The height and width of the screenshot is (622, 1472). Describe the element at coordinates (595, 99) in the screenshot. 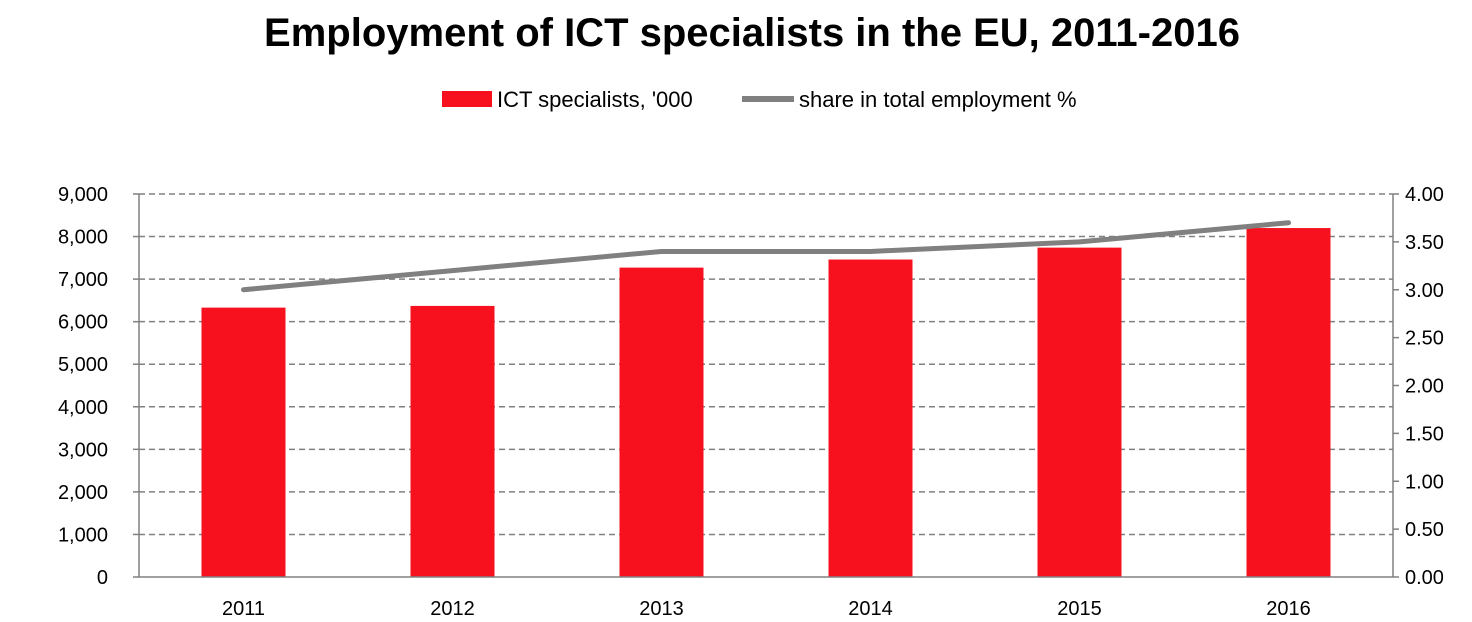

I see `legend-bar-label: ICT specialists, '000` at that location.